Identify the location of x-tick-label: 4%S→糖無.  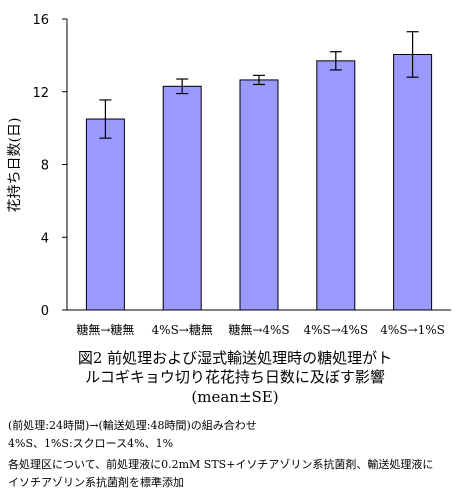
(182, 329).